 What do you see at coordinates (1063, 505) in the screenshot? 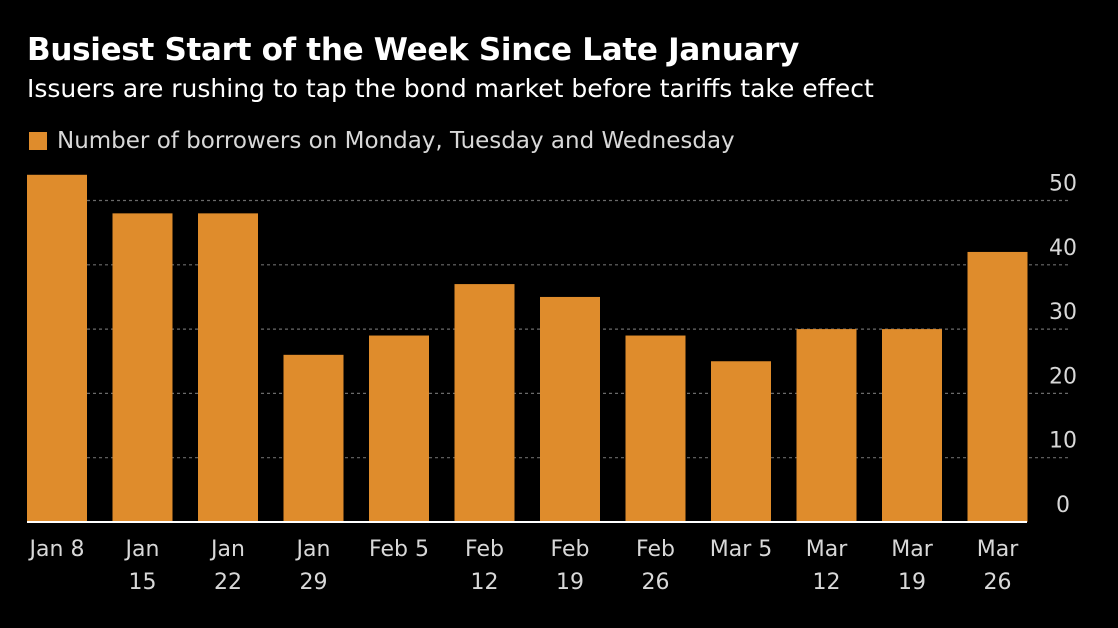
I see `y-tick-label: 0` at bounding box center [1063, 505].